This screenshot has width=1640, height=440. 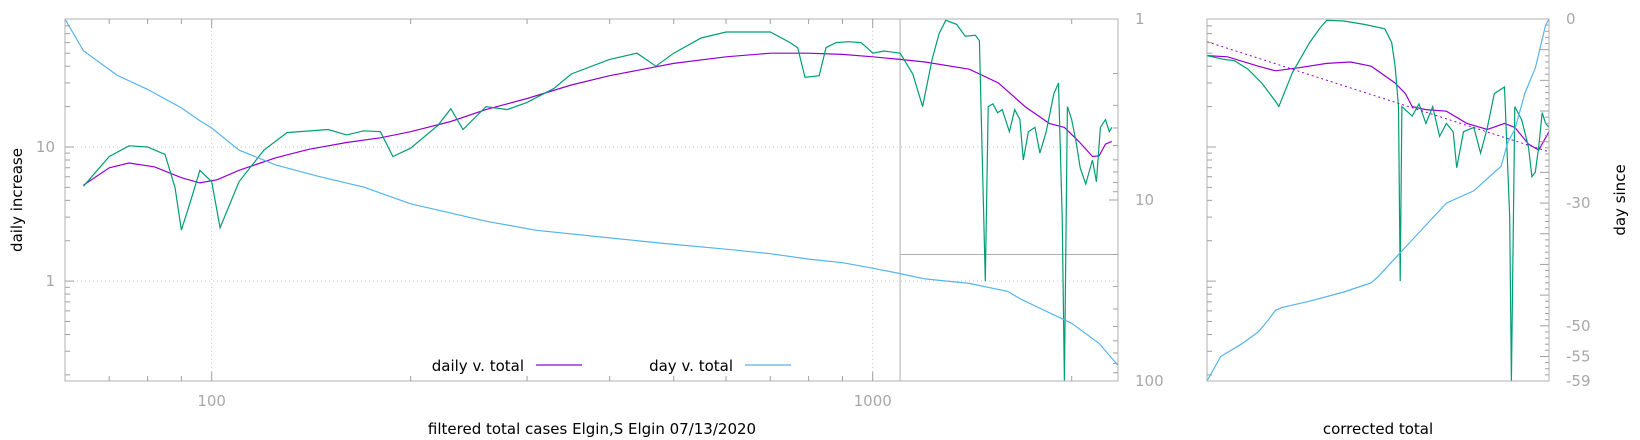 What do you see at coordinates (1578, 326) in the screenshot?
I see `side-y2-tick-label: -50` at bounding box center [1578, 326].